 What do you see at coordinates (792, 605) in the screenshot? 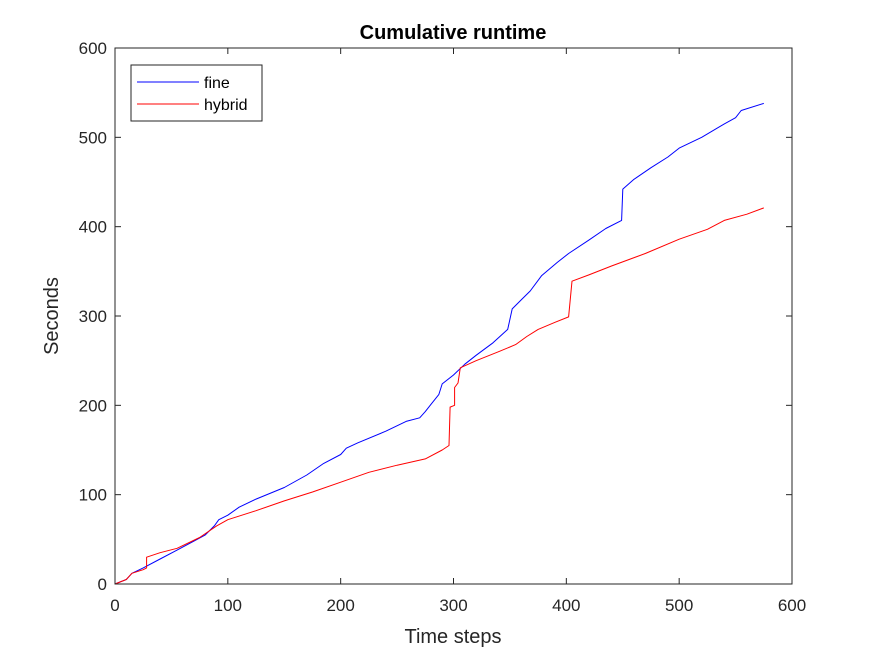
I see `x-tick-label: 600` at bounding box center [792, 605].